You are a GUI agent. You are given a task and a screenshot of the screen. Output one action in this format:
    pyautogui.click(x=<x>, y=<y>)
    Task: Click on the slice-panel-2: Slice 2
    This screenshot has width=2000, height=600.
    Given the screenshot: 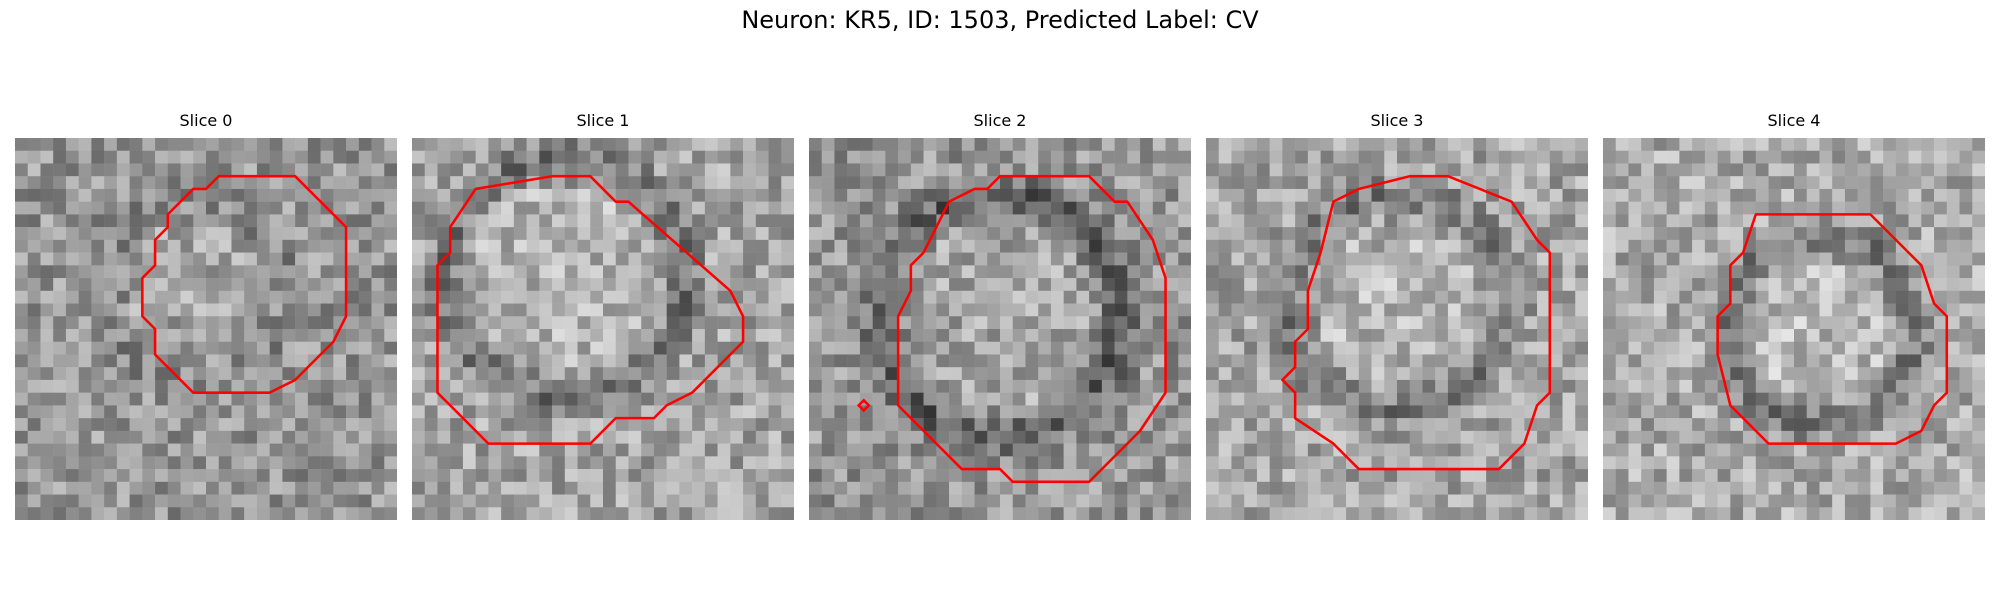 What is the action you would take?
    pyautogui.click(x=1000, y=315)
    